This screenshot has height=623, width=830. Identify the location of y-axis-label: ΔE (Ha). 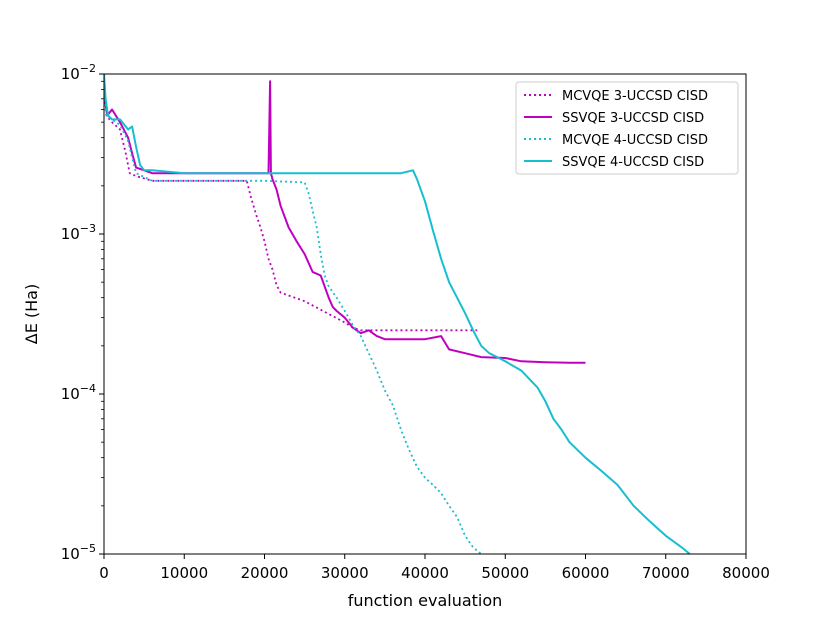
(31, 314).